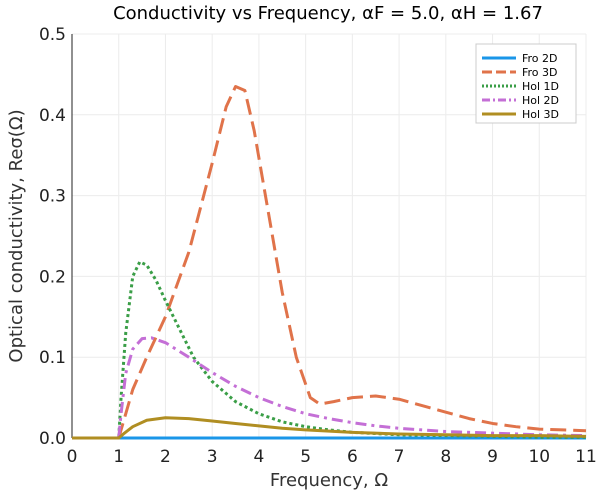  Describe the element at coordinates (72, 457) in the screenshot. I see `x-tick-label: 0` at that location.